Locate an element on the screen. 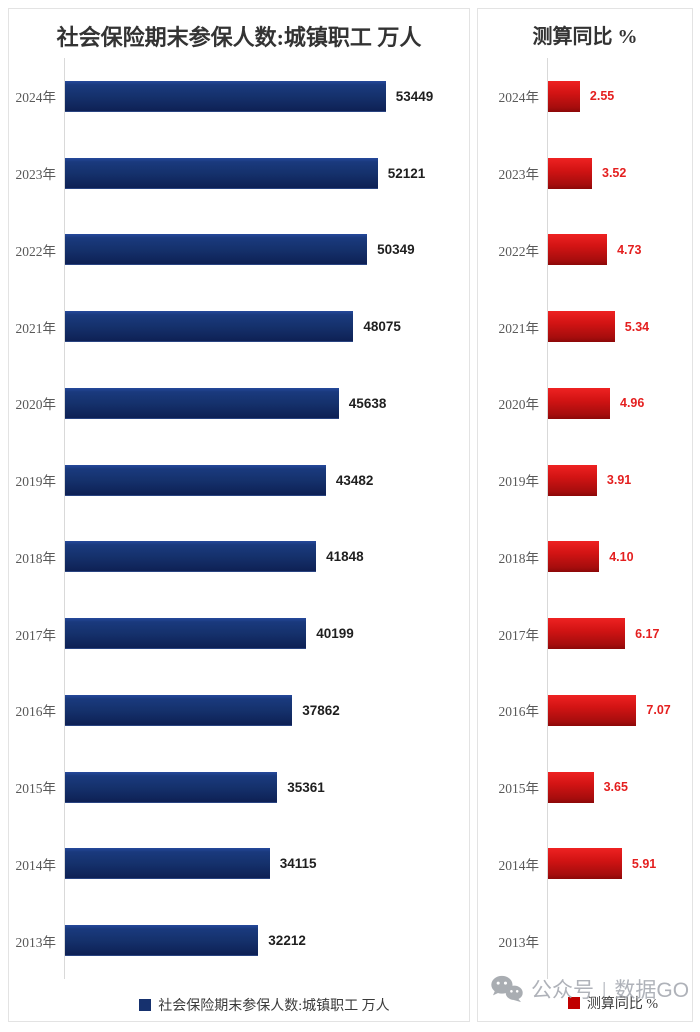 The width and height of the screenshot is (700, 1032). bar-area: 3.65 is located at coordinates (619, 787).